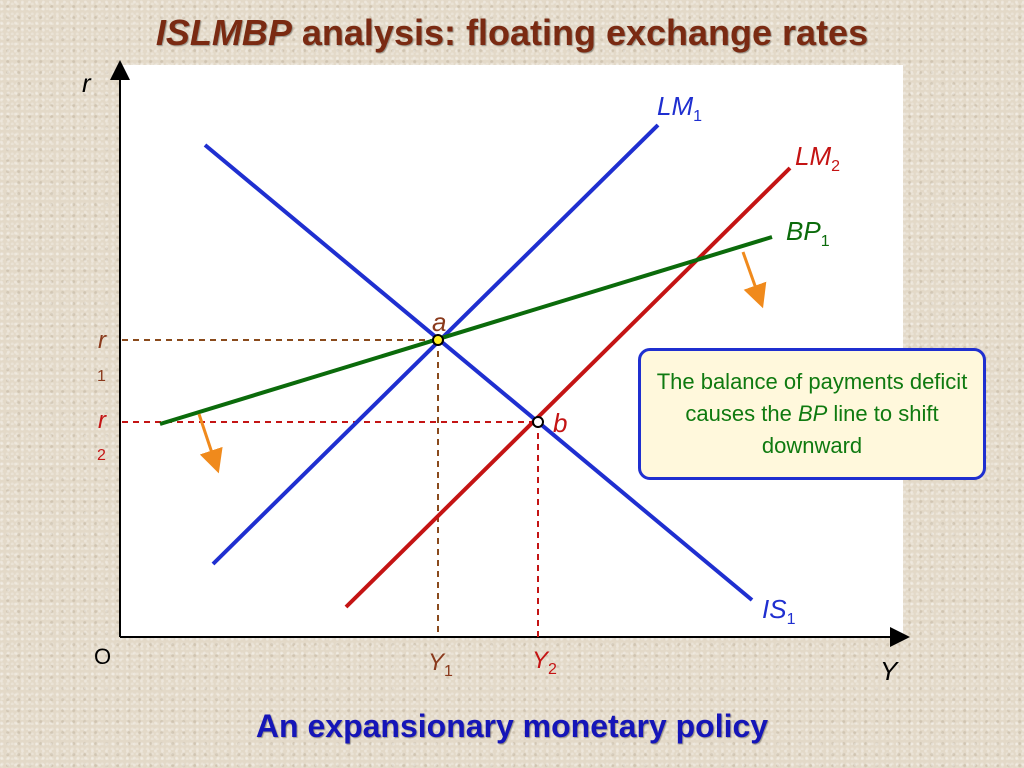  I want to click on y-axis-label: r, so click(87, 83).